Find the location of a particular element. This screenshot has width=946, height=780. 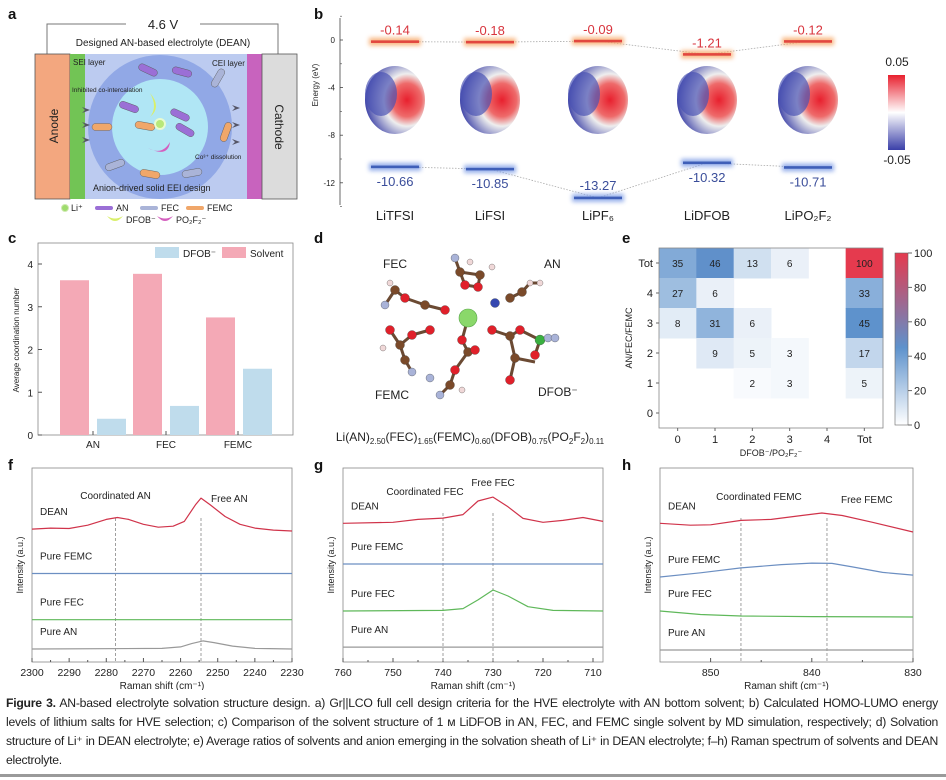

e-x-tick-label: 1 is located at coordinates (715, 440).